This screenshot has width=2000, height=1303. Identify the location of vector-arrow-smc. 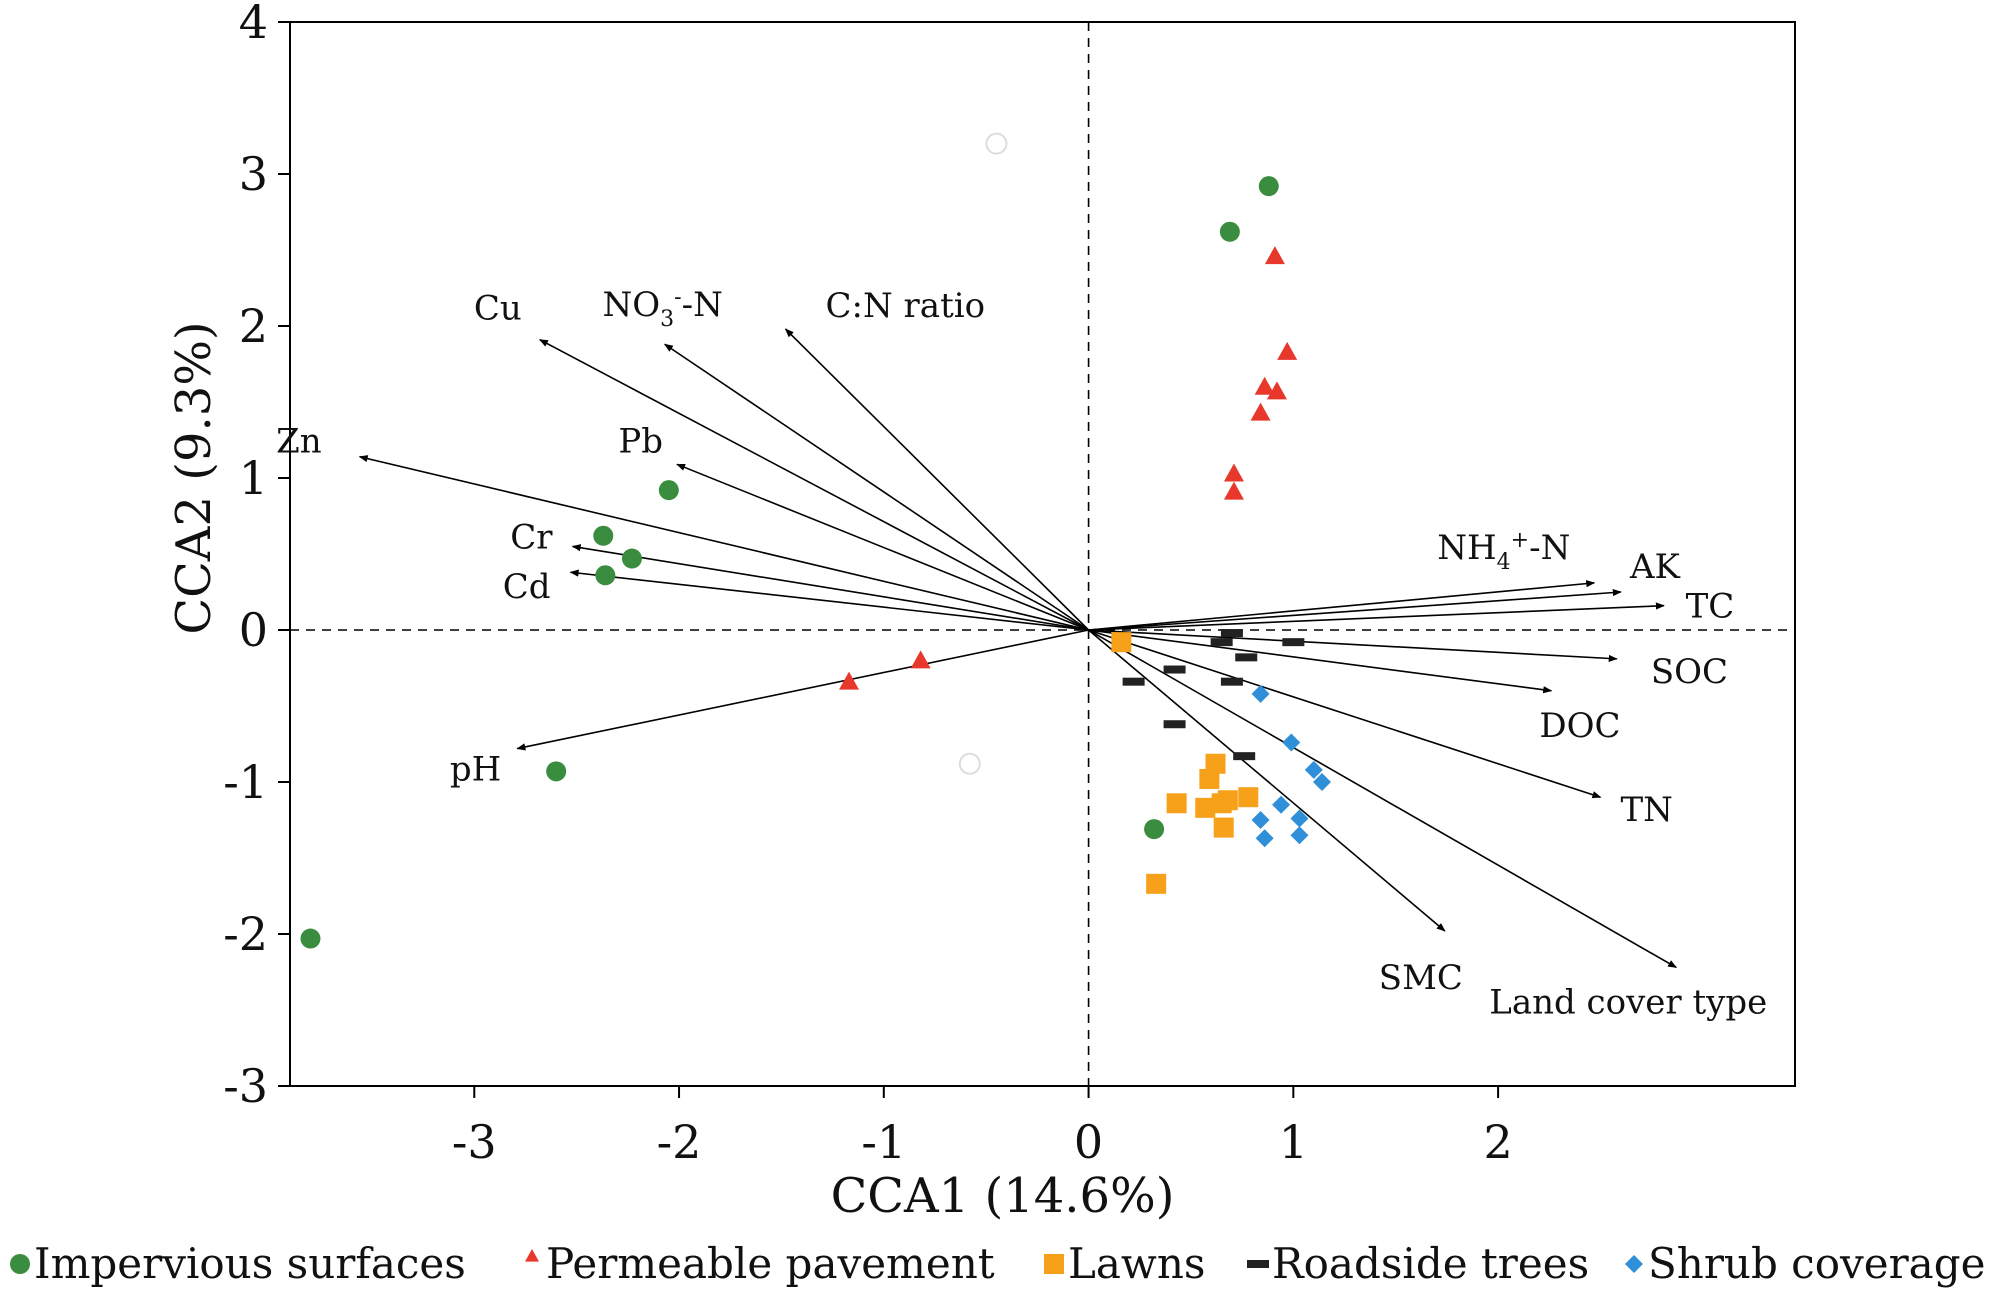
(1267, 780).